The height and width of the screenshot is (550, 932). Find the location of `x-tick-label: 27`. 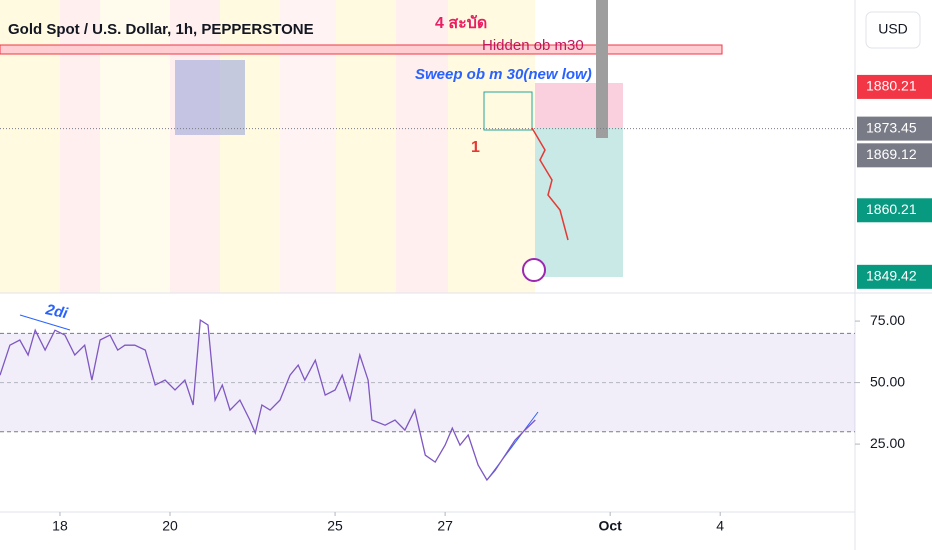

x-tick-label: 27 is located at coordinates (445, 526).